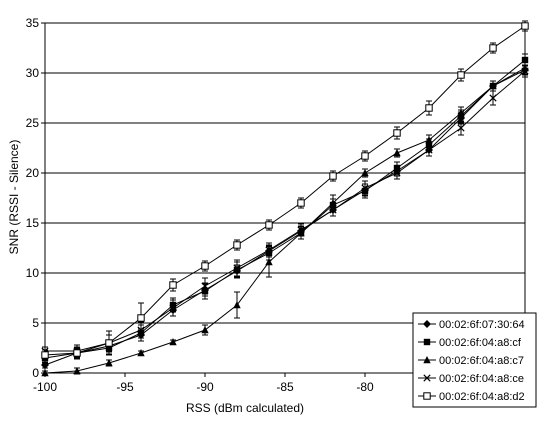 This screenshot has height=427, width=546. What do you see at coordinates (35, 323) in the screenshot?
I see `y-tick-label: 5` at bounding box center [35, 323].